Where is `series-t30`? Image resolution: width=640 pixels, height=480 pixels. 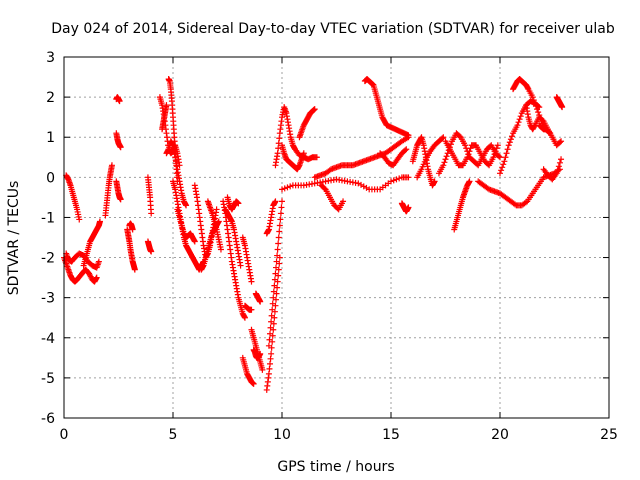
series-t30 is located at coordinates (273, 323).